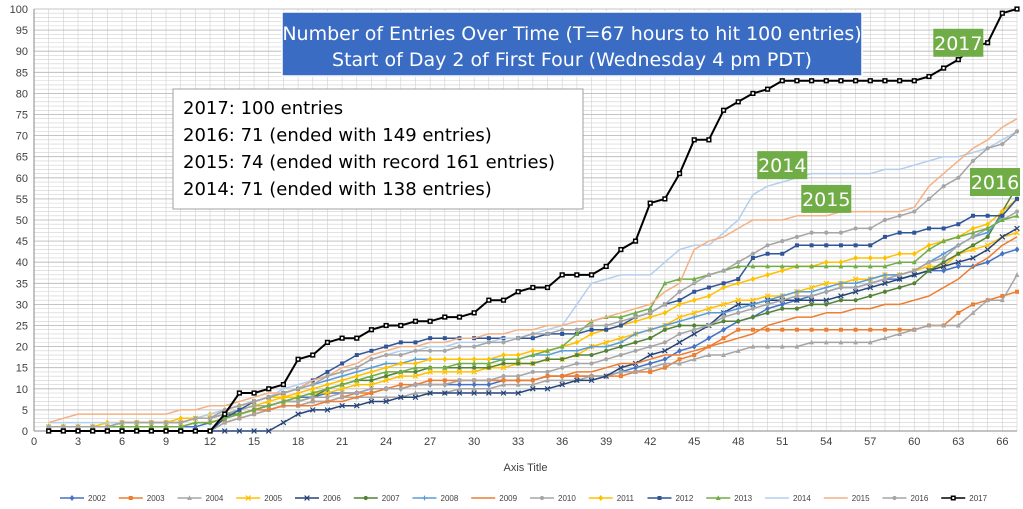  I want to click on x-tick-label: 42, so click(650, 442).